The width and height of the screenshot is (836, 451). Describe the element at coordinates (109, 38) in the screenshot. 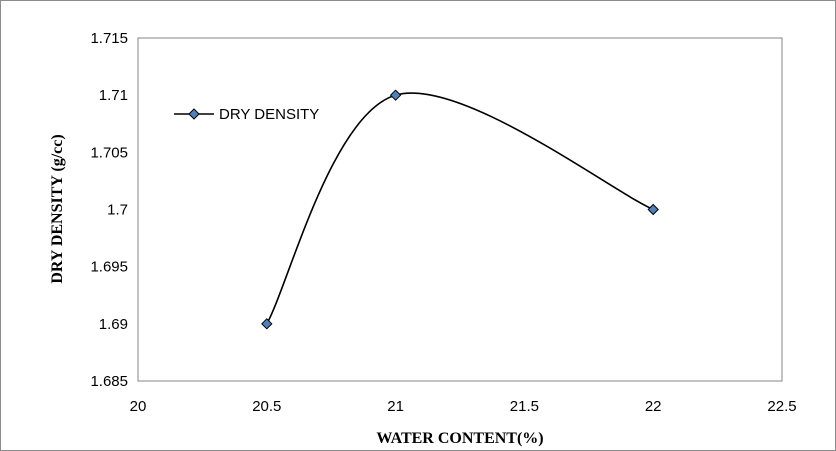

I see `y-tick-label: 1.715` at that location.